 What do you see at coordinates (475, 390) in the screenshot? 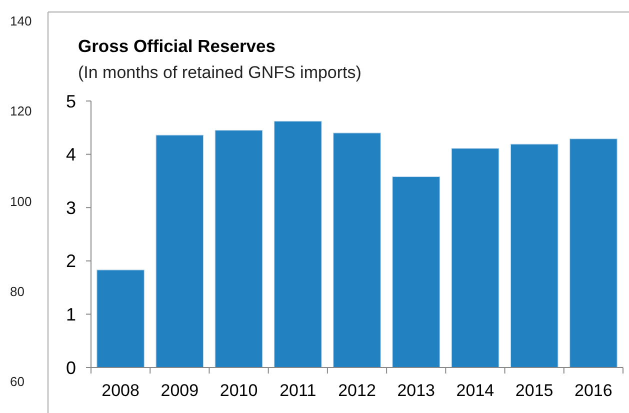
I see `x-tick-label: 2014` at bounding box center [475, 390].